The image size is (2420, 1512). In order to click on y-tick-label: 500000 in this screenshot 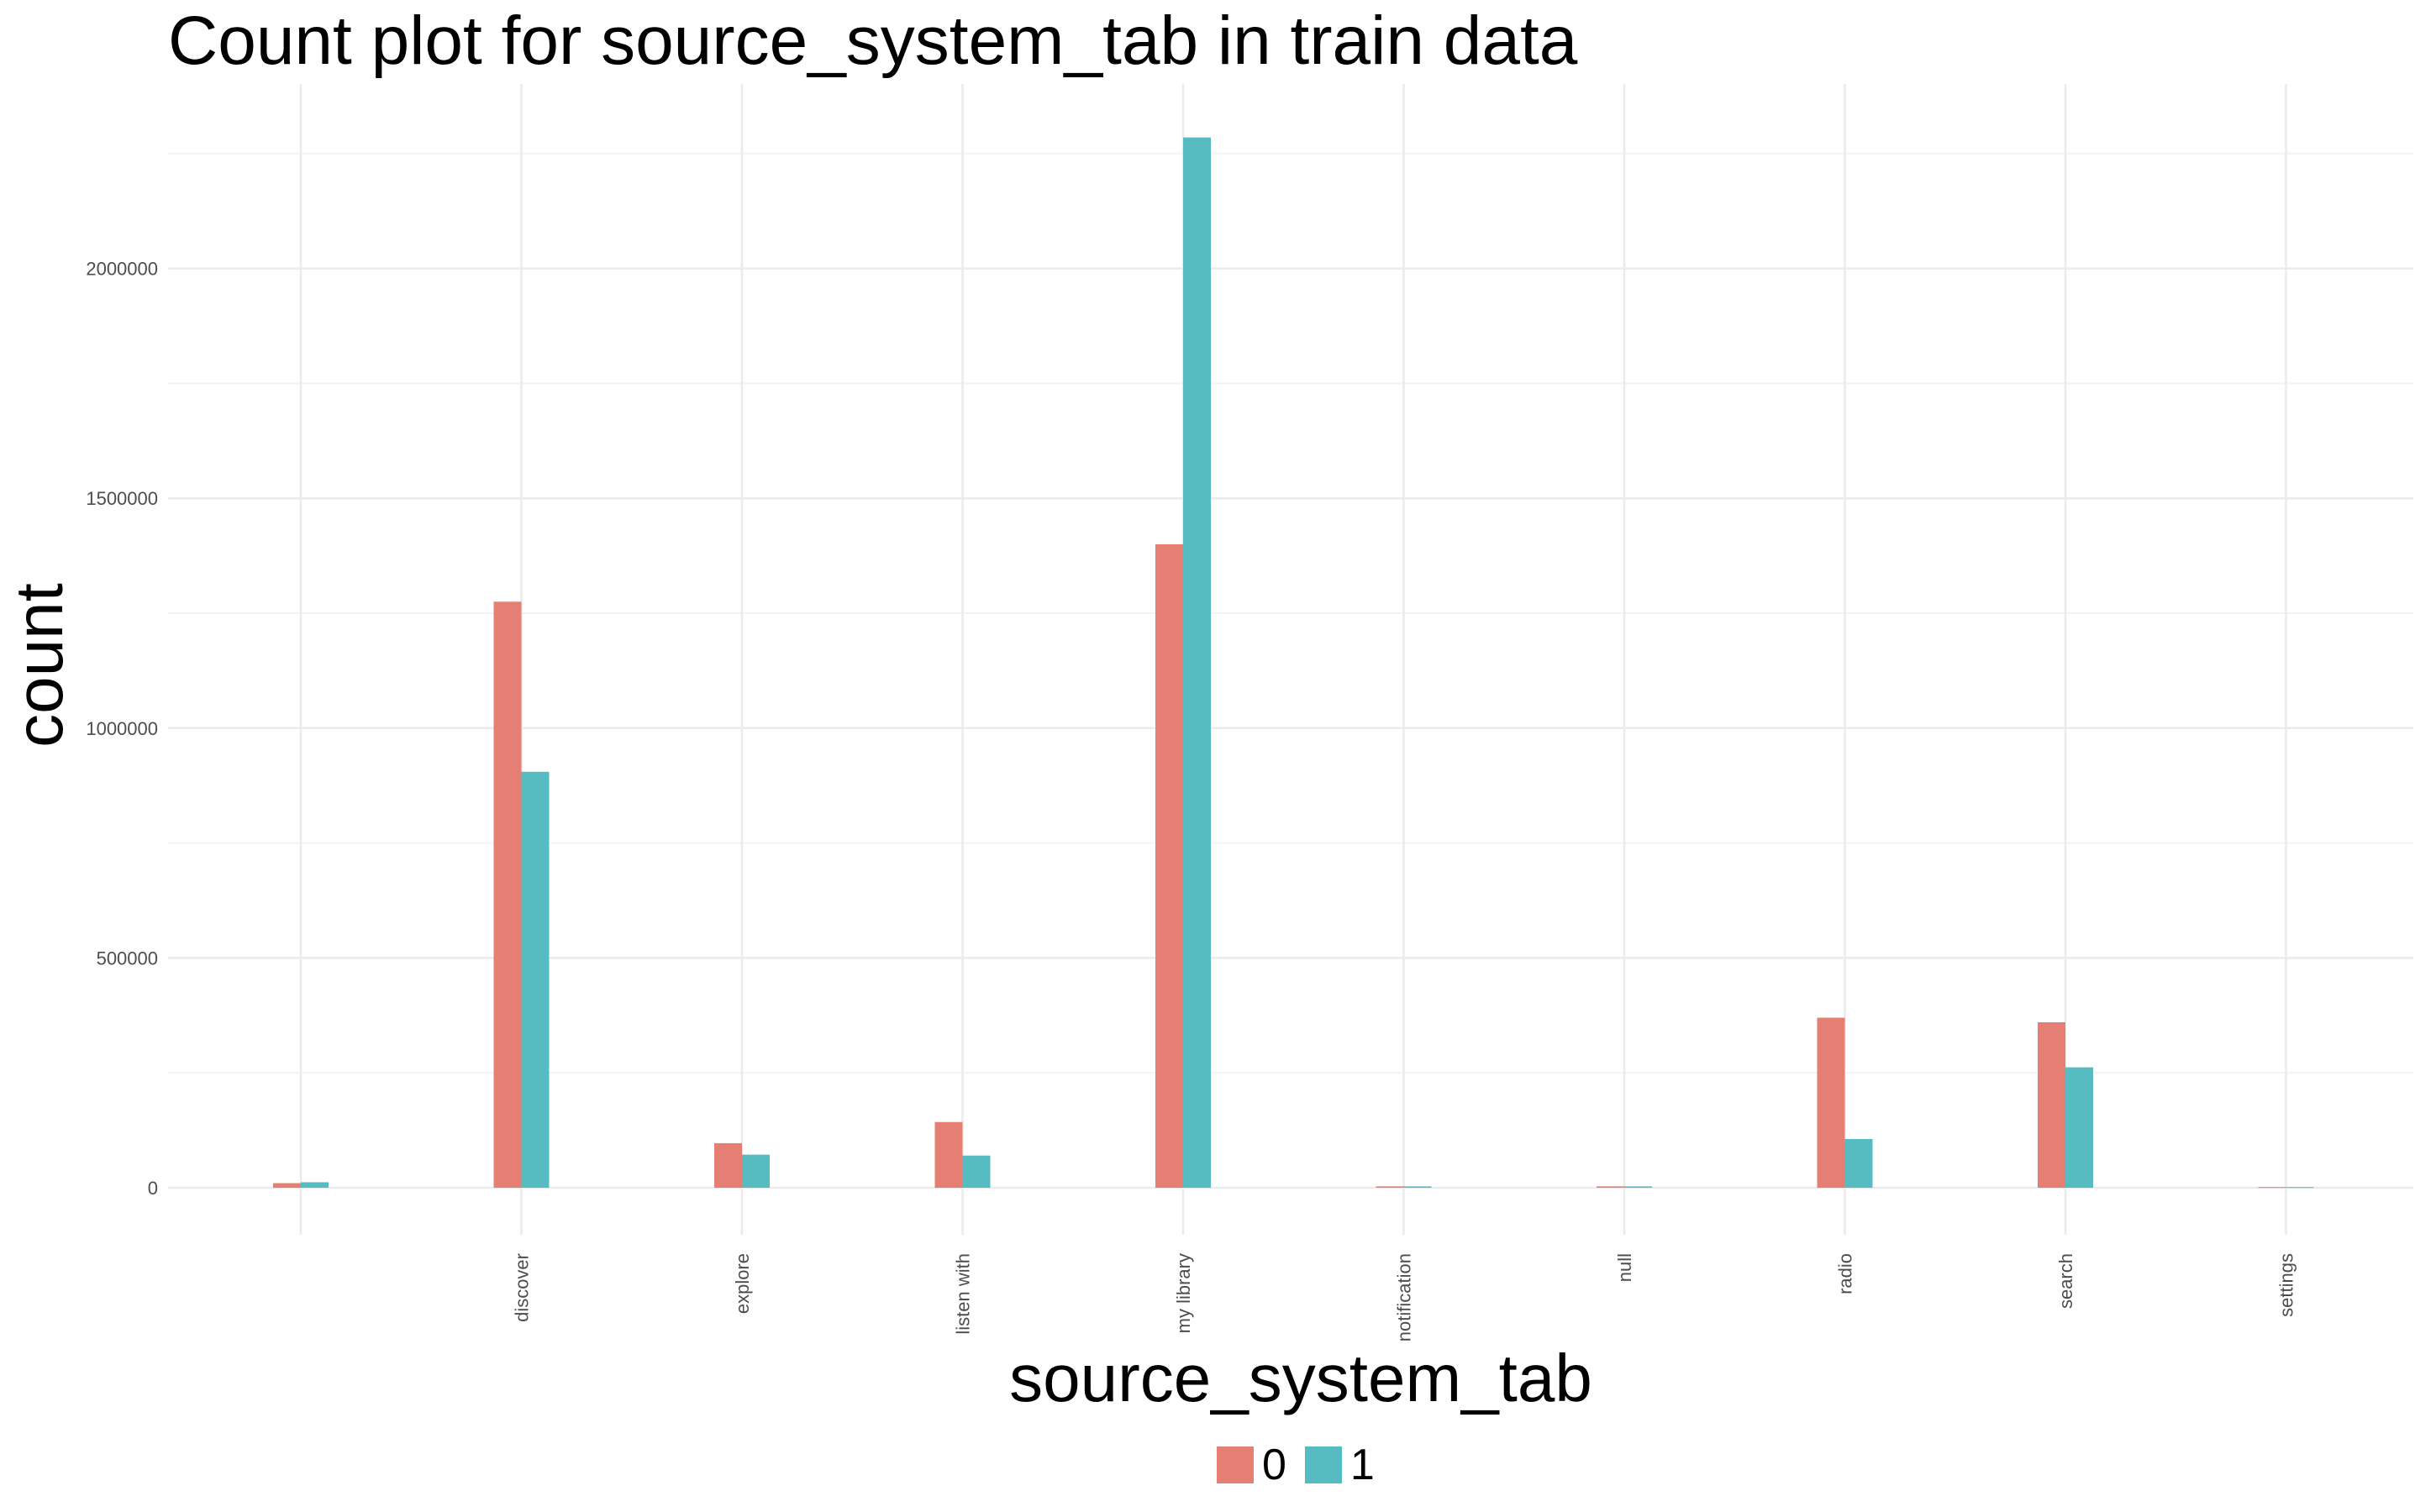, I will do `click(128, 958)`.